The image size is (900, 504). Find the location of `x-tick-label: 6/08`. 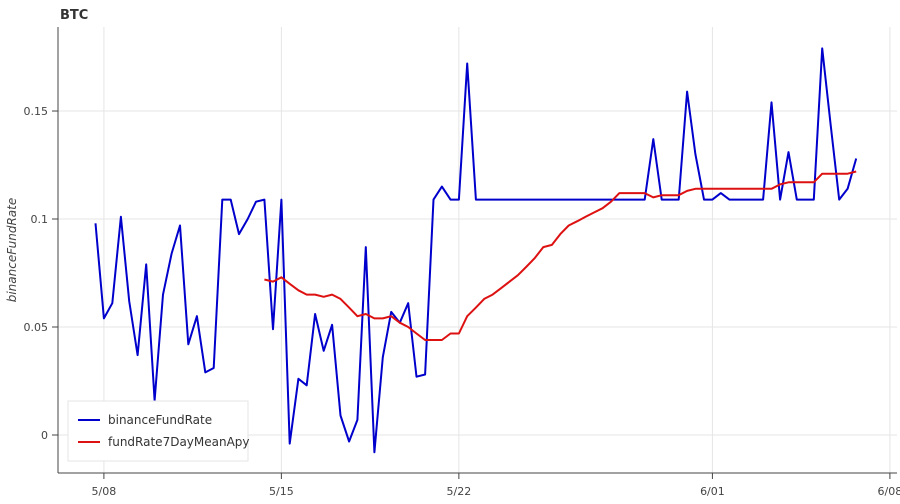

x-tick-label: 6/08 is located at coordinates (889, 491).